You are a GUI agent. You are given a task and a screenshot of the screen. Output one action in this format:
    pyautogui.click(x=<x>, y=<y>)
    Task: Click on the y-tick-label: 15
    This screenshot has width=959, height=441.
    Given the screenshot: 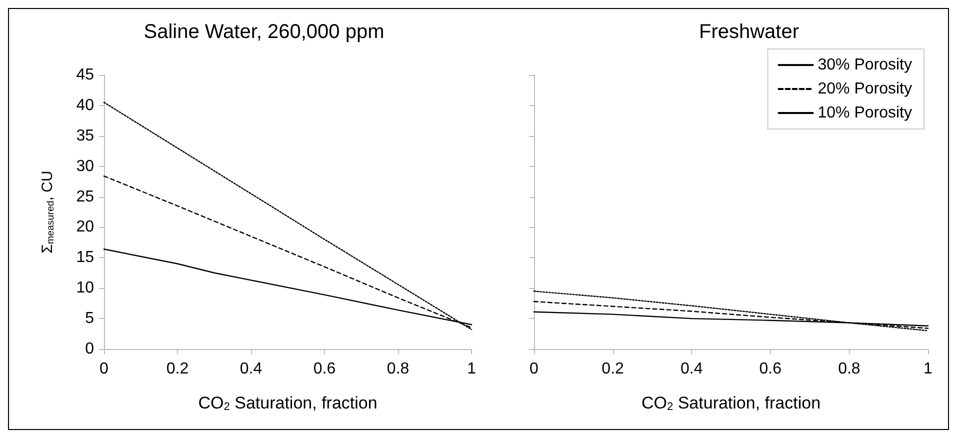 What is the action you would take?
    pyautogui.click(x=85, y=257)
    